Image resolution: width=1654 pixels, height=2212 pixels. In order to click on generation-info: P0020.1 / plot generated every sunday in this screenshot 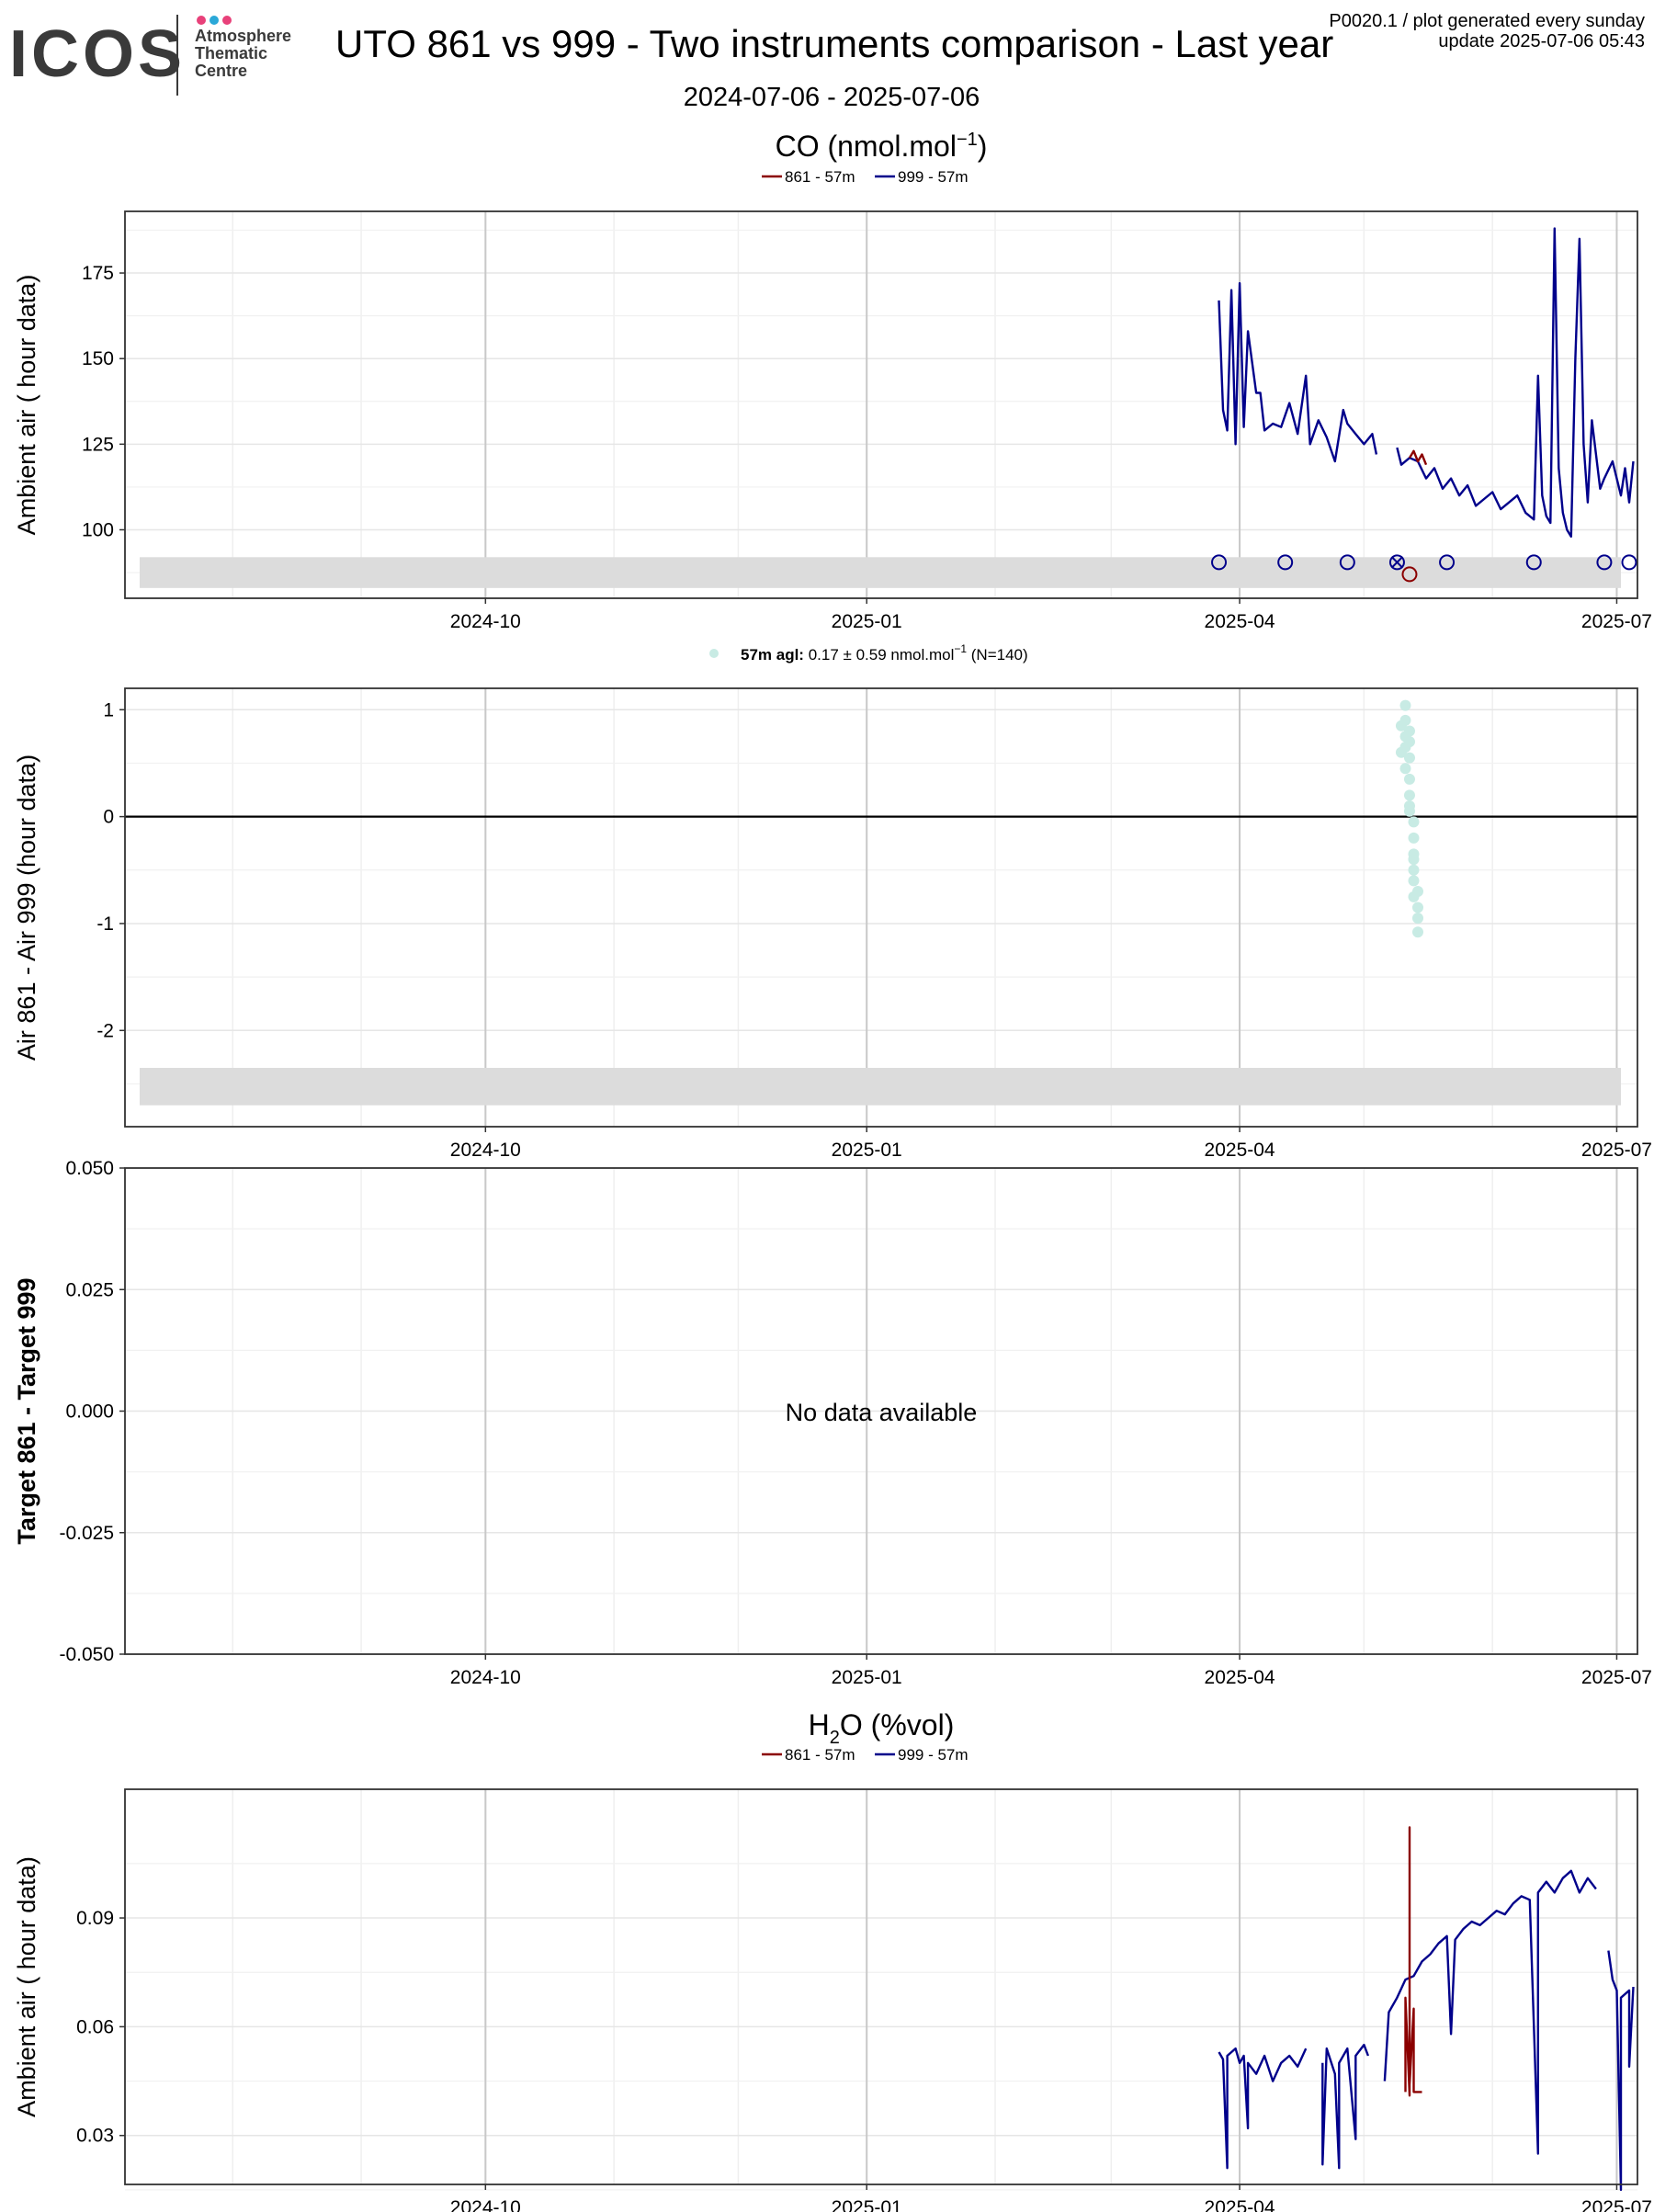, I will do `click(1487, 21)`.